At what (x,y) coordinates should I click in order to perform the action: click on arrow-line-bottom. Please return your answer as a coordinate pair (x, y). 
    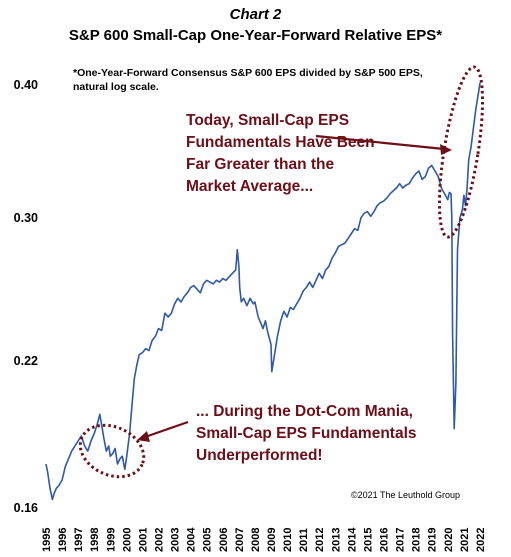
    Looking at the image, I should click on (166, 429).